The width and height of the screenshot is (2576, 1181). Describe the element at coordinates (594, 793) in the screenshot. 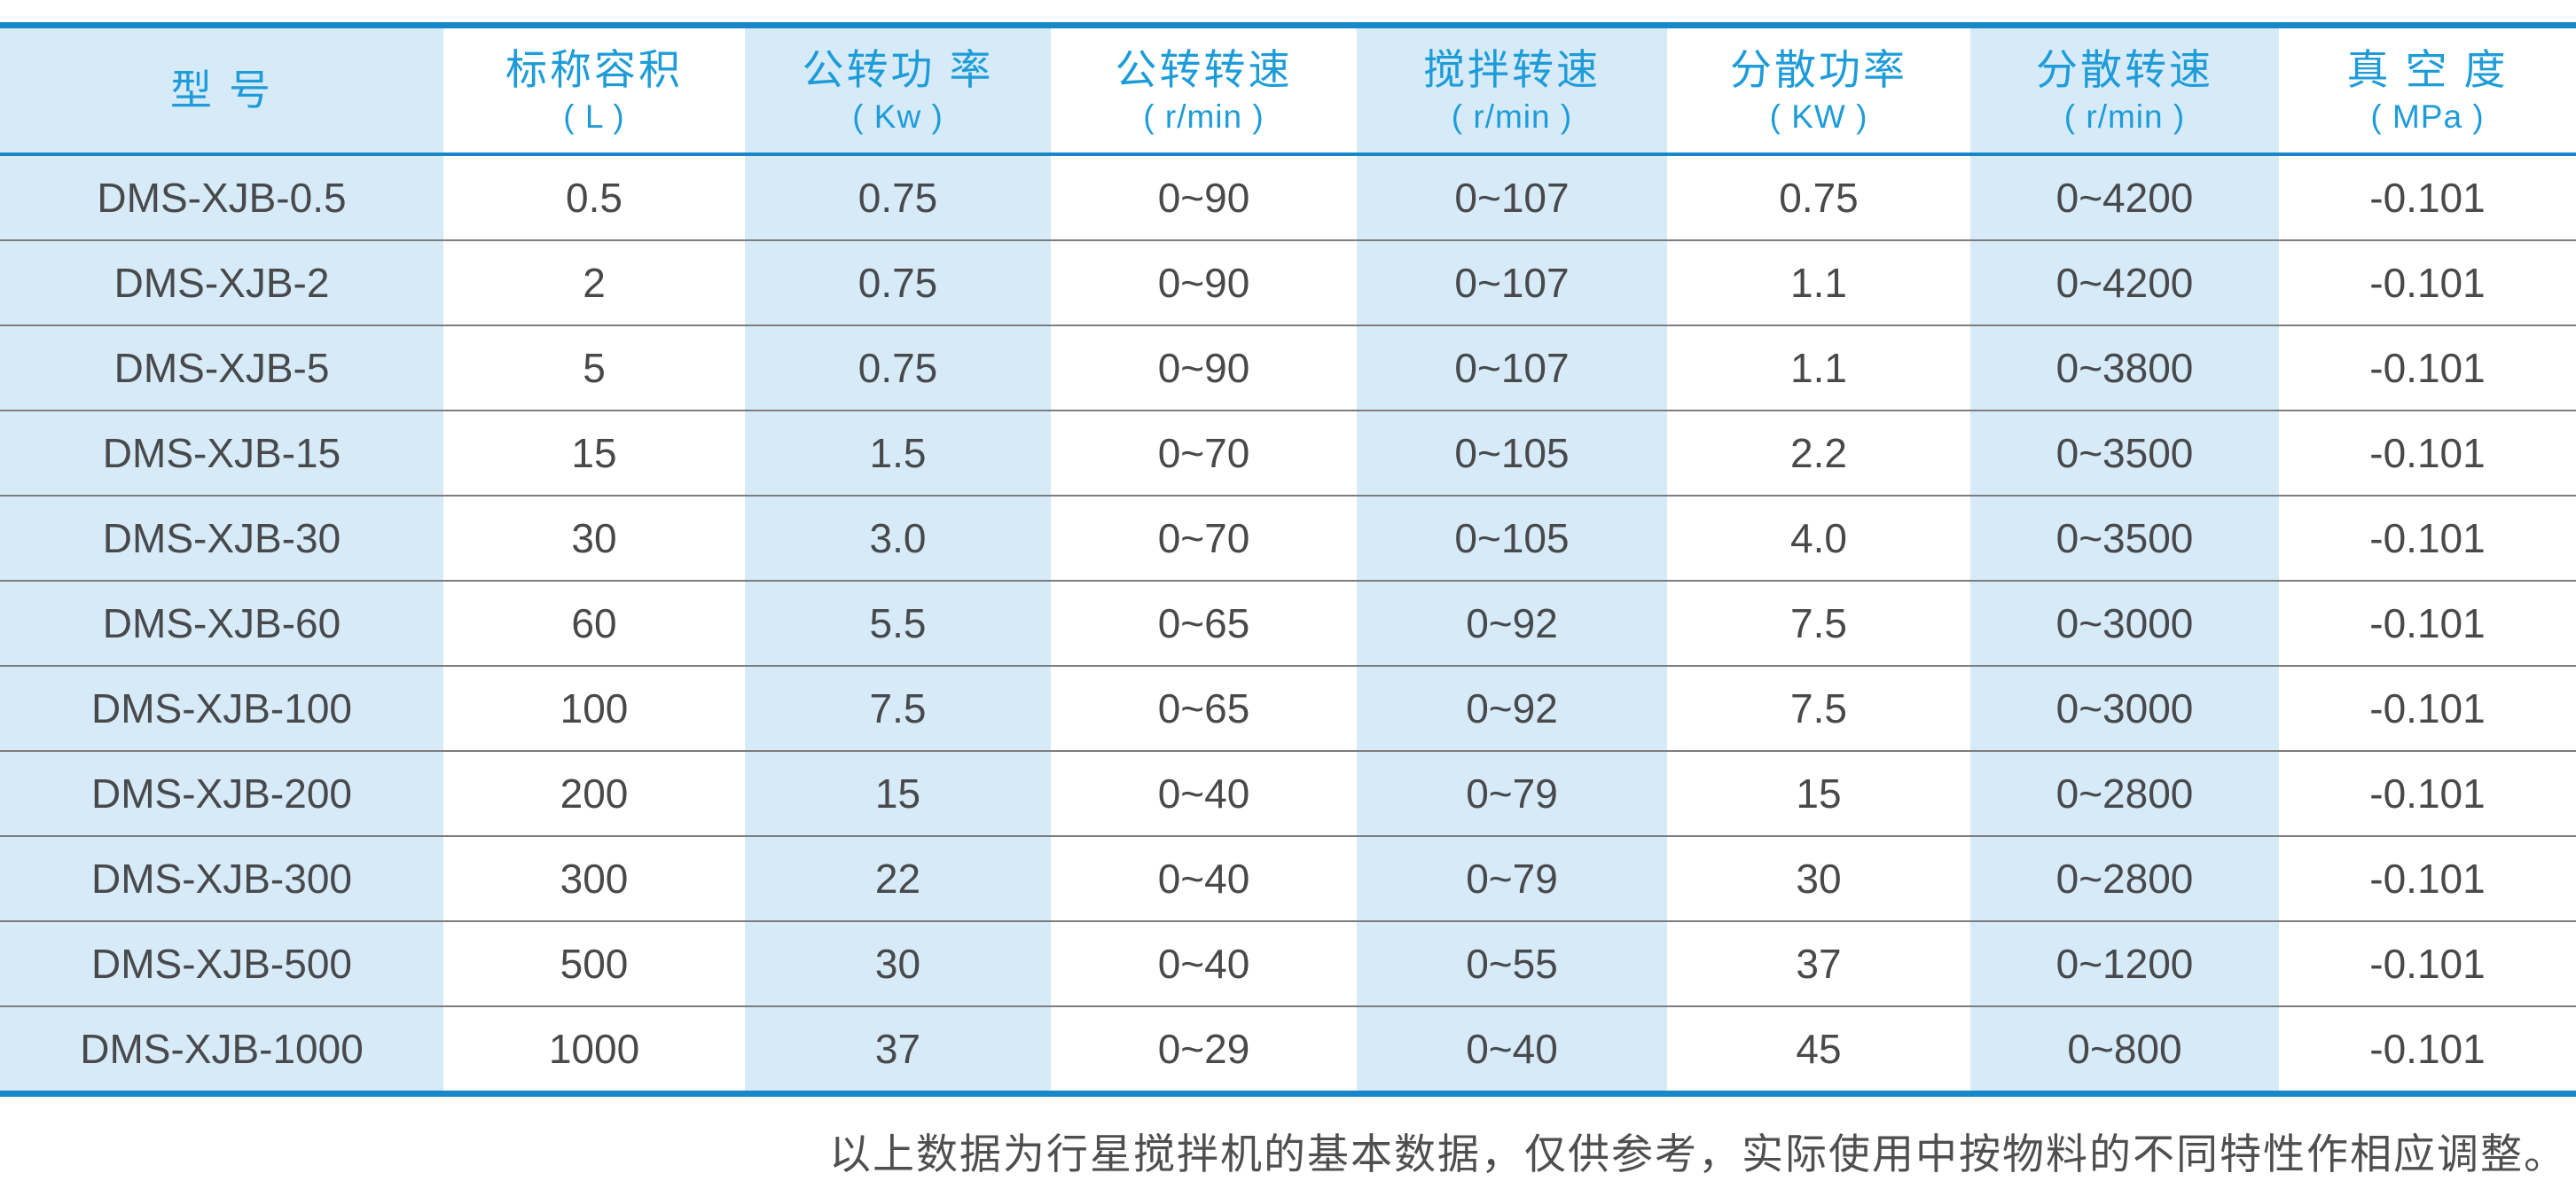

I see `value-cell: 200` at that location.